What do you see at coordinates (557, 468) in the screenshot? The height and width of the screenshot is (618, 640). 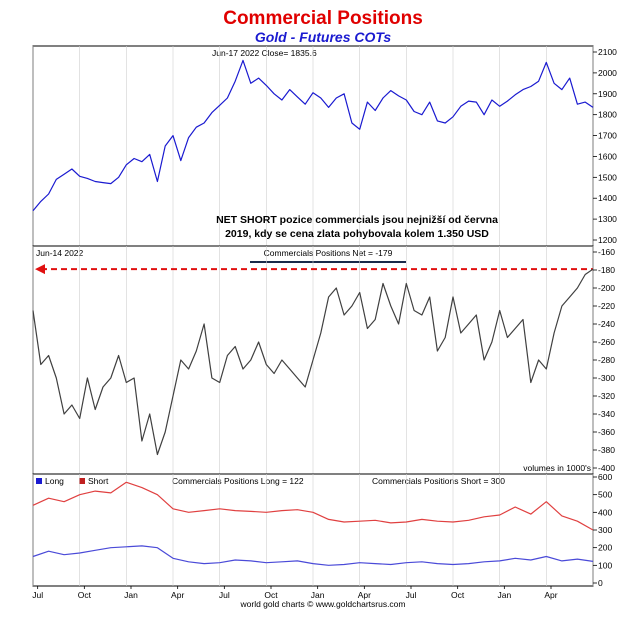 I see `volumes-note: volumes in 1000's` at bounding box center [557, 468].